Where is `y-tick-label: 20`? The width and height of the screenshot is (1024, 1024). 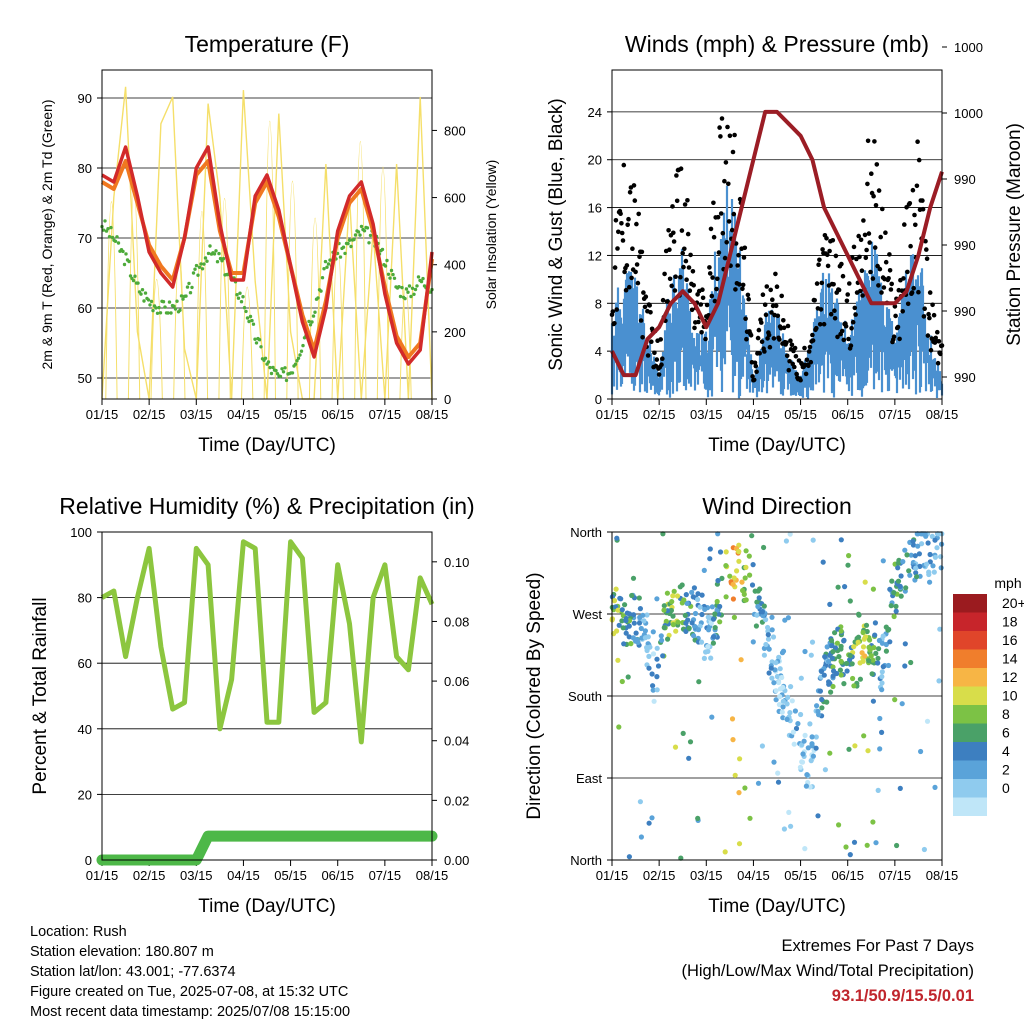 y-tick-label: 20 is located at coordinates (85, 794).